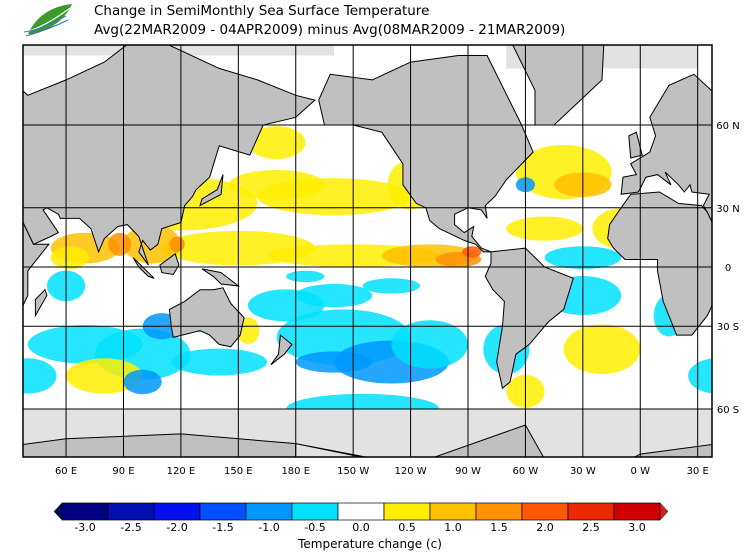  What do you see at coordinates (169, 264) in the screenshot?
I see `land-borneo` at bounding box center [169, 264].